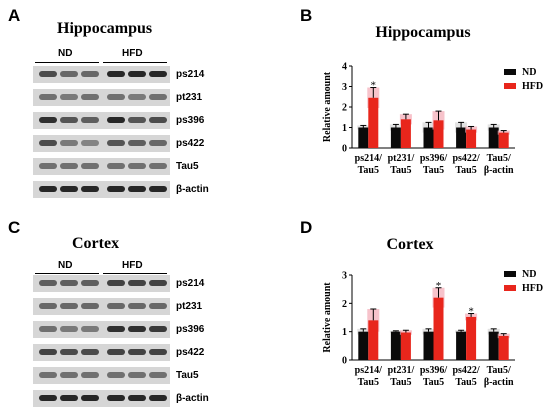  Describe the element at coordinates (401, 158) in the screenshot. I see `x-tick-label: pt231/` at that location.